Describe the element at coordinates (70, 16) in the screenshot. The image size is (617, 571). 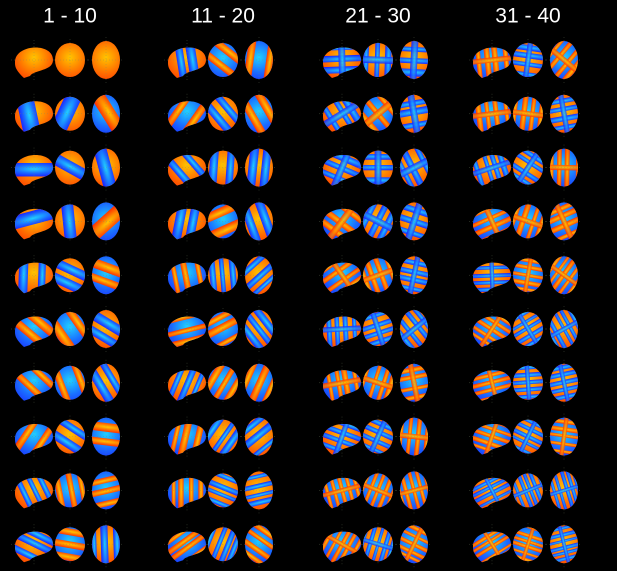
I see `column-title: 1 - 10` at that location.